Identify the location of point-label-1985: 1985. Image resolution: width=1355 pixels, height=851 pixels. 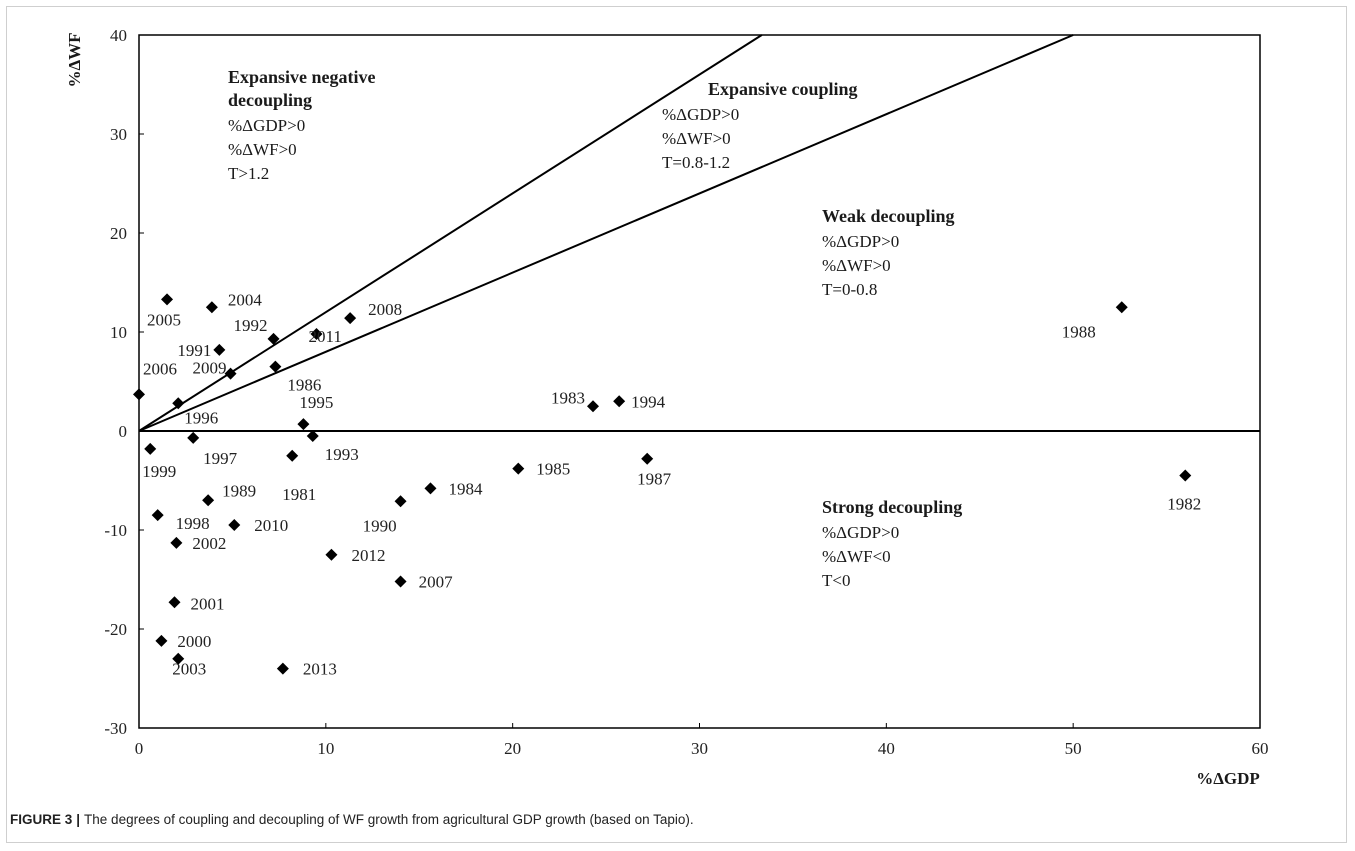
(553, 469).